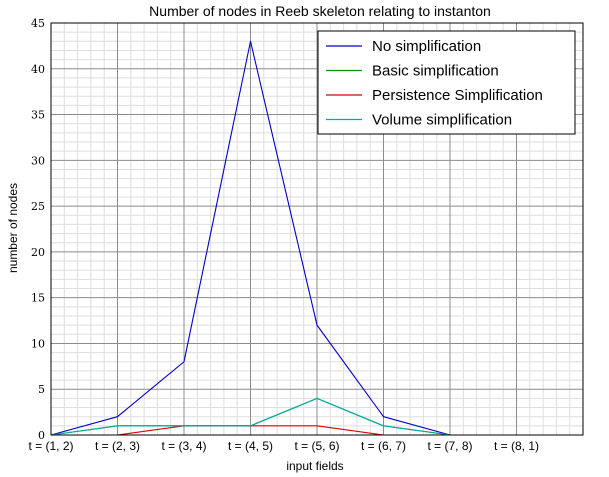  I want to click on x-tick-label: t = (3, 4), so click(183, 446).